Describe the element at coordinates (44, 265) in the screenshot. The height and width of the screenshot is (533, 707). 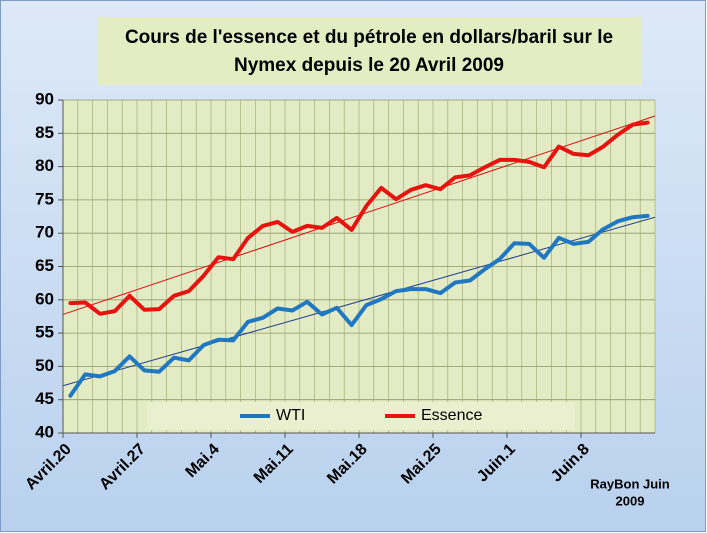
I see `y-tick-label: 65` at that location.